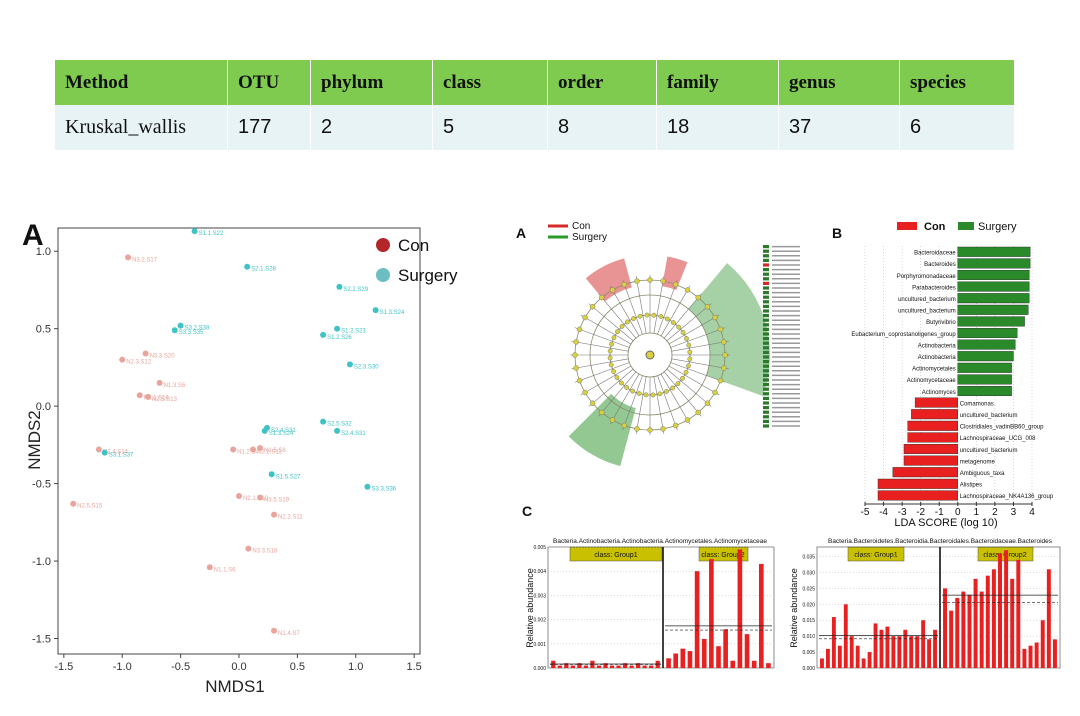  I want to click on lda-legend-con-swatch, so click(907, 226).